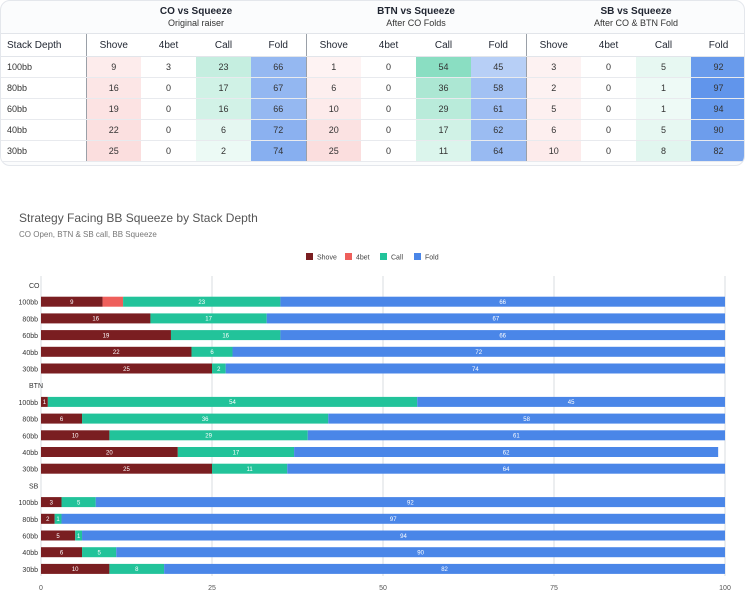 This screenshot has width=745, height=608. Describe the element at coordinates (36, 386) in the screenshot. I see `group-label-btn: BTN` at that location.